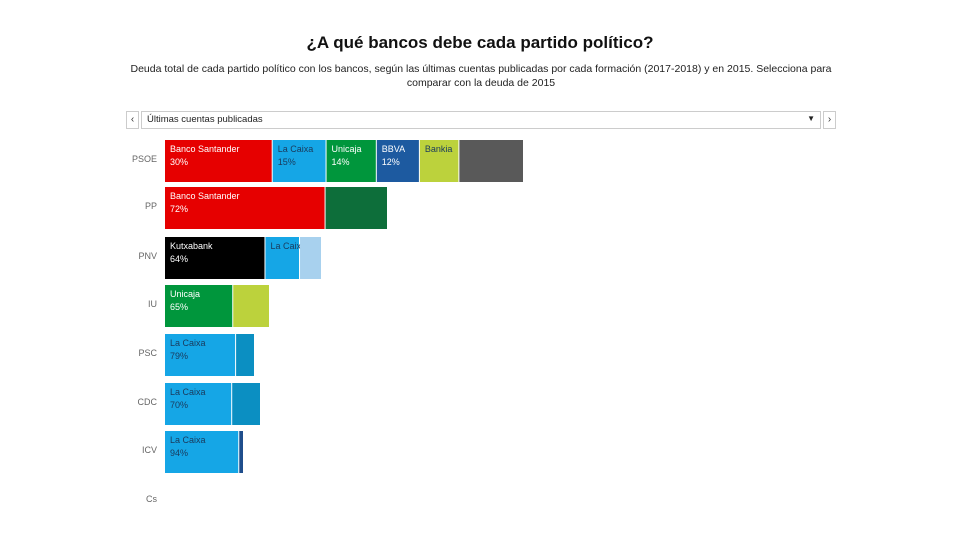 This screenshot has height=540, width=960. I want to click on period-select-value: Últimas cuentas publicadas, so click(205, 119).